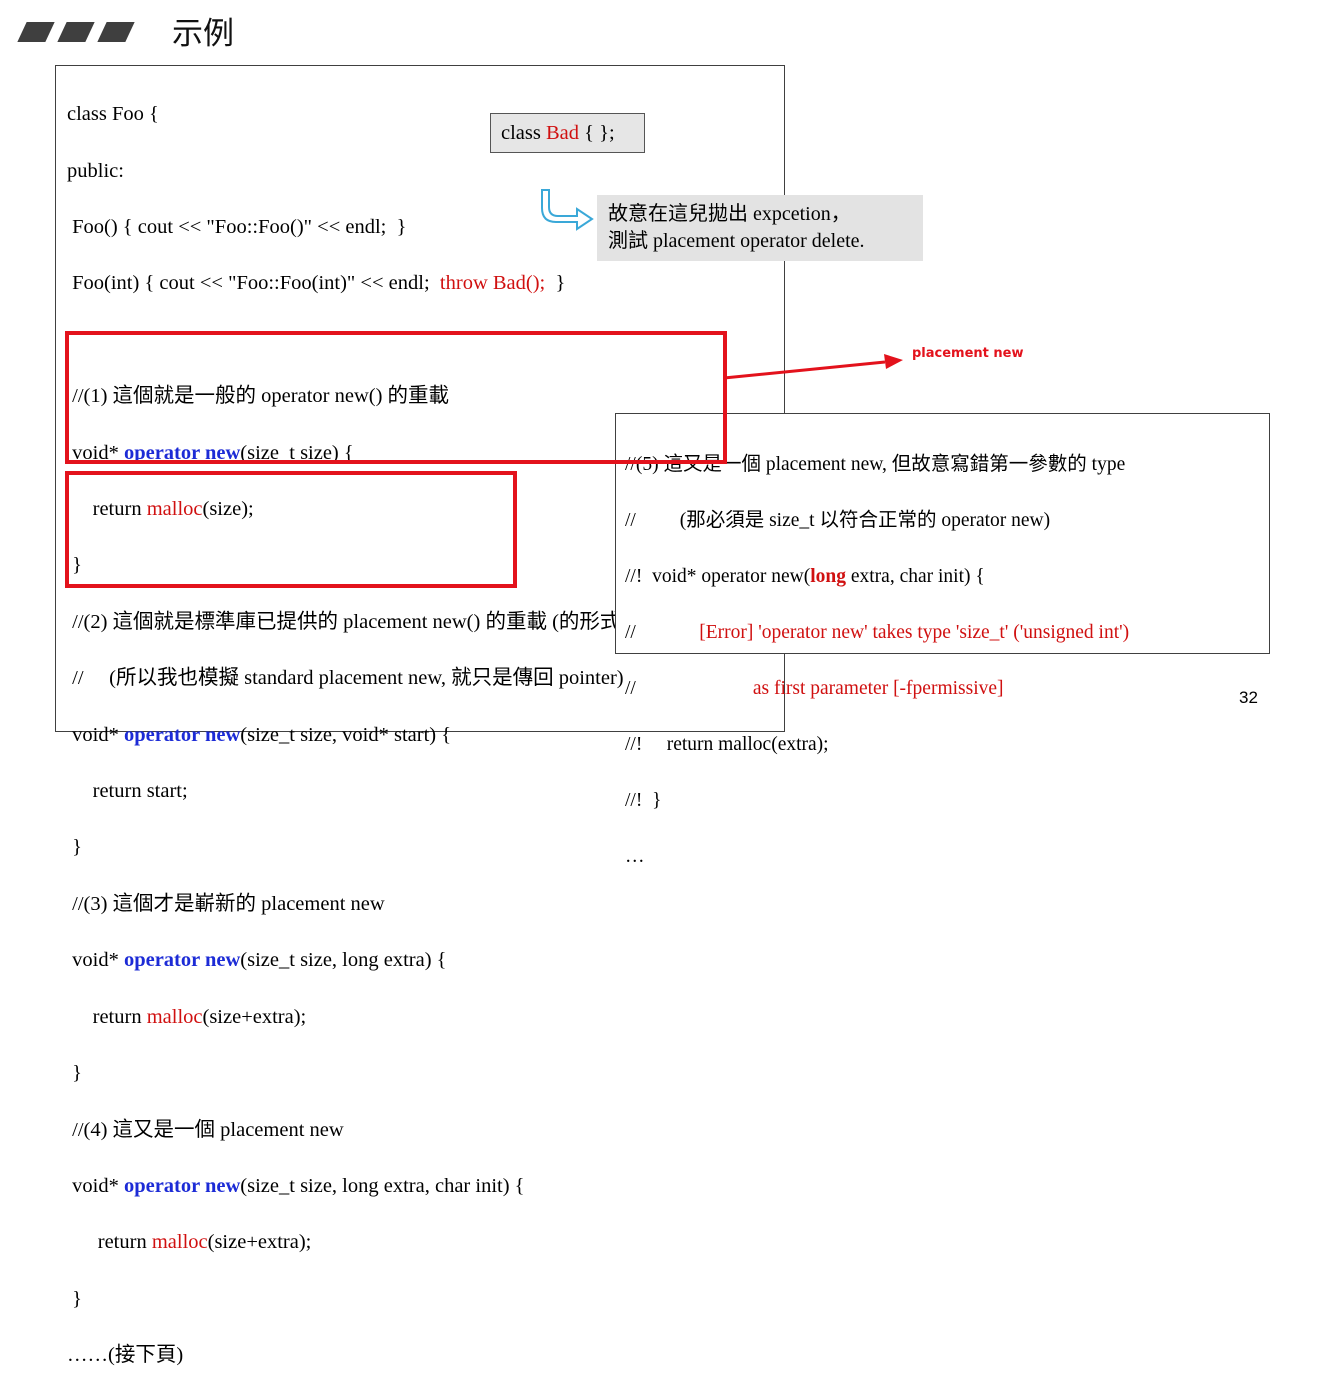 The image size is (1329, 1398). What do you see at coordinates (228, 509) in the screenshot?
I see `code-text: (size);` at bounding box center [228, 509].